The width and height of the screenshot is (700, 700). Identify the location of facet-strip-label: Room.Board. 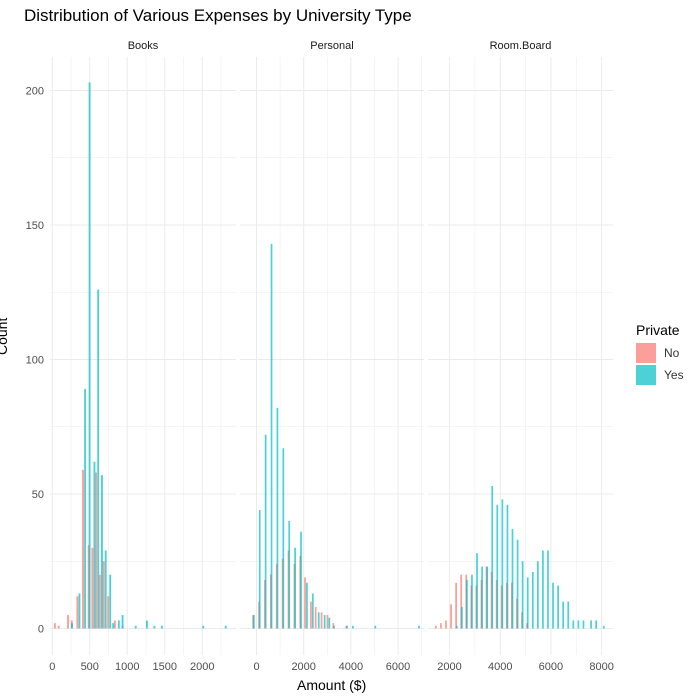
(521, 46).